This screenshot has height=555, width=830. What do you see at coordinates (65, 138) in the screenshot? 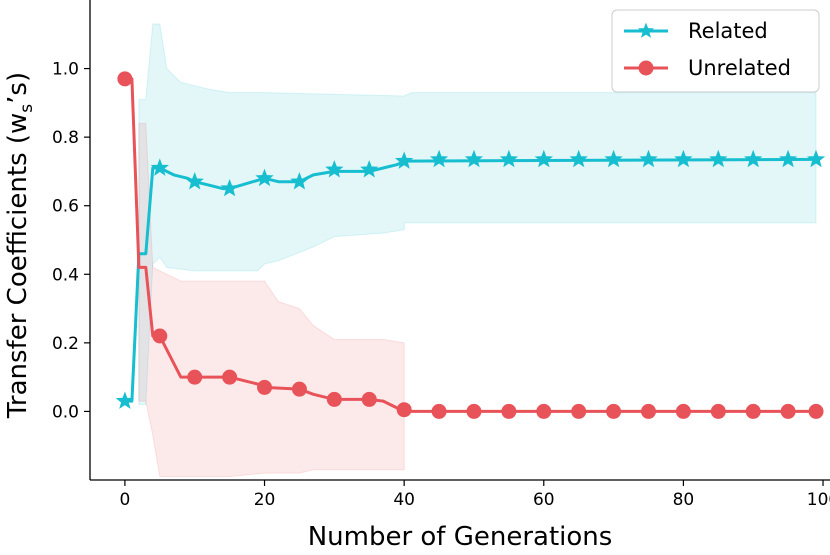
I see `y-tick-label: 0.8` at bounding box center [65, 138].